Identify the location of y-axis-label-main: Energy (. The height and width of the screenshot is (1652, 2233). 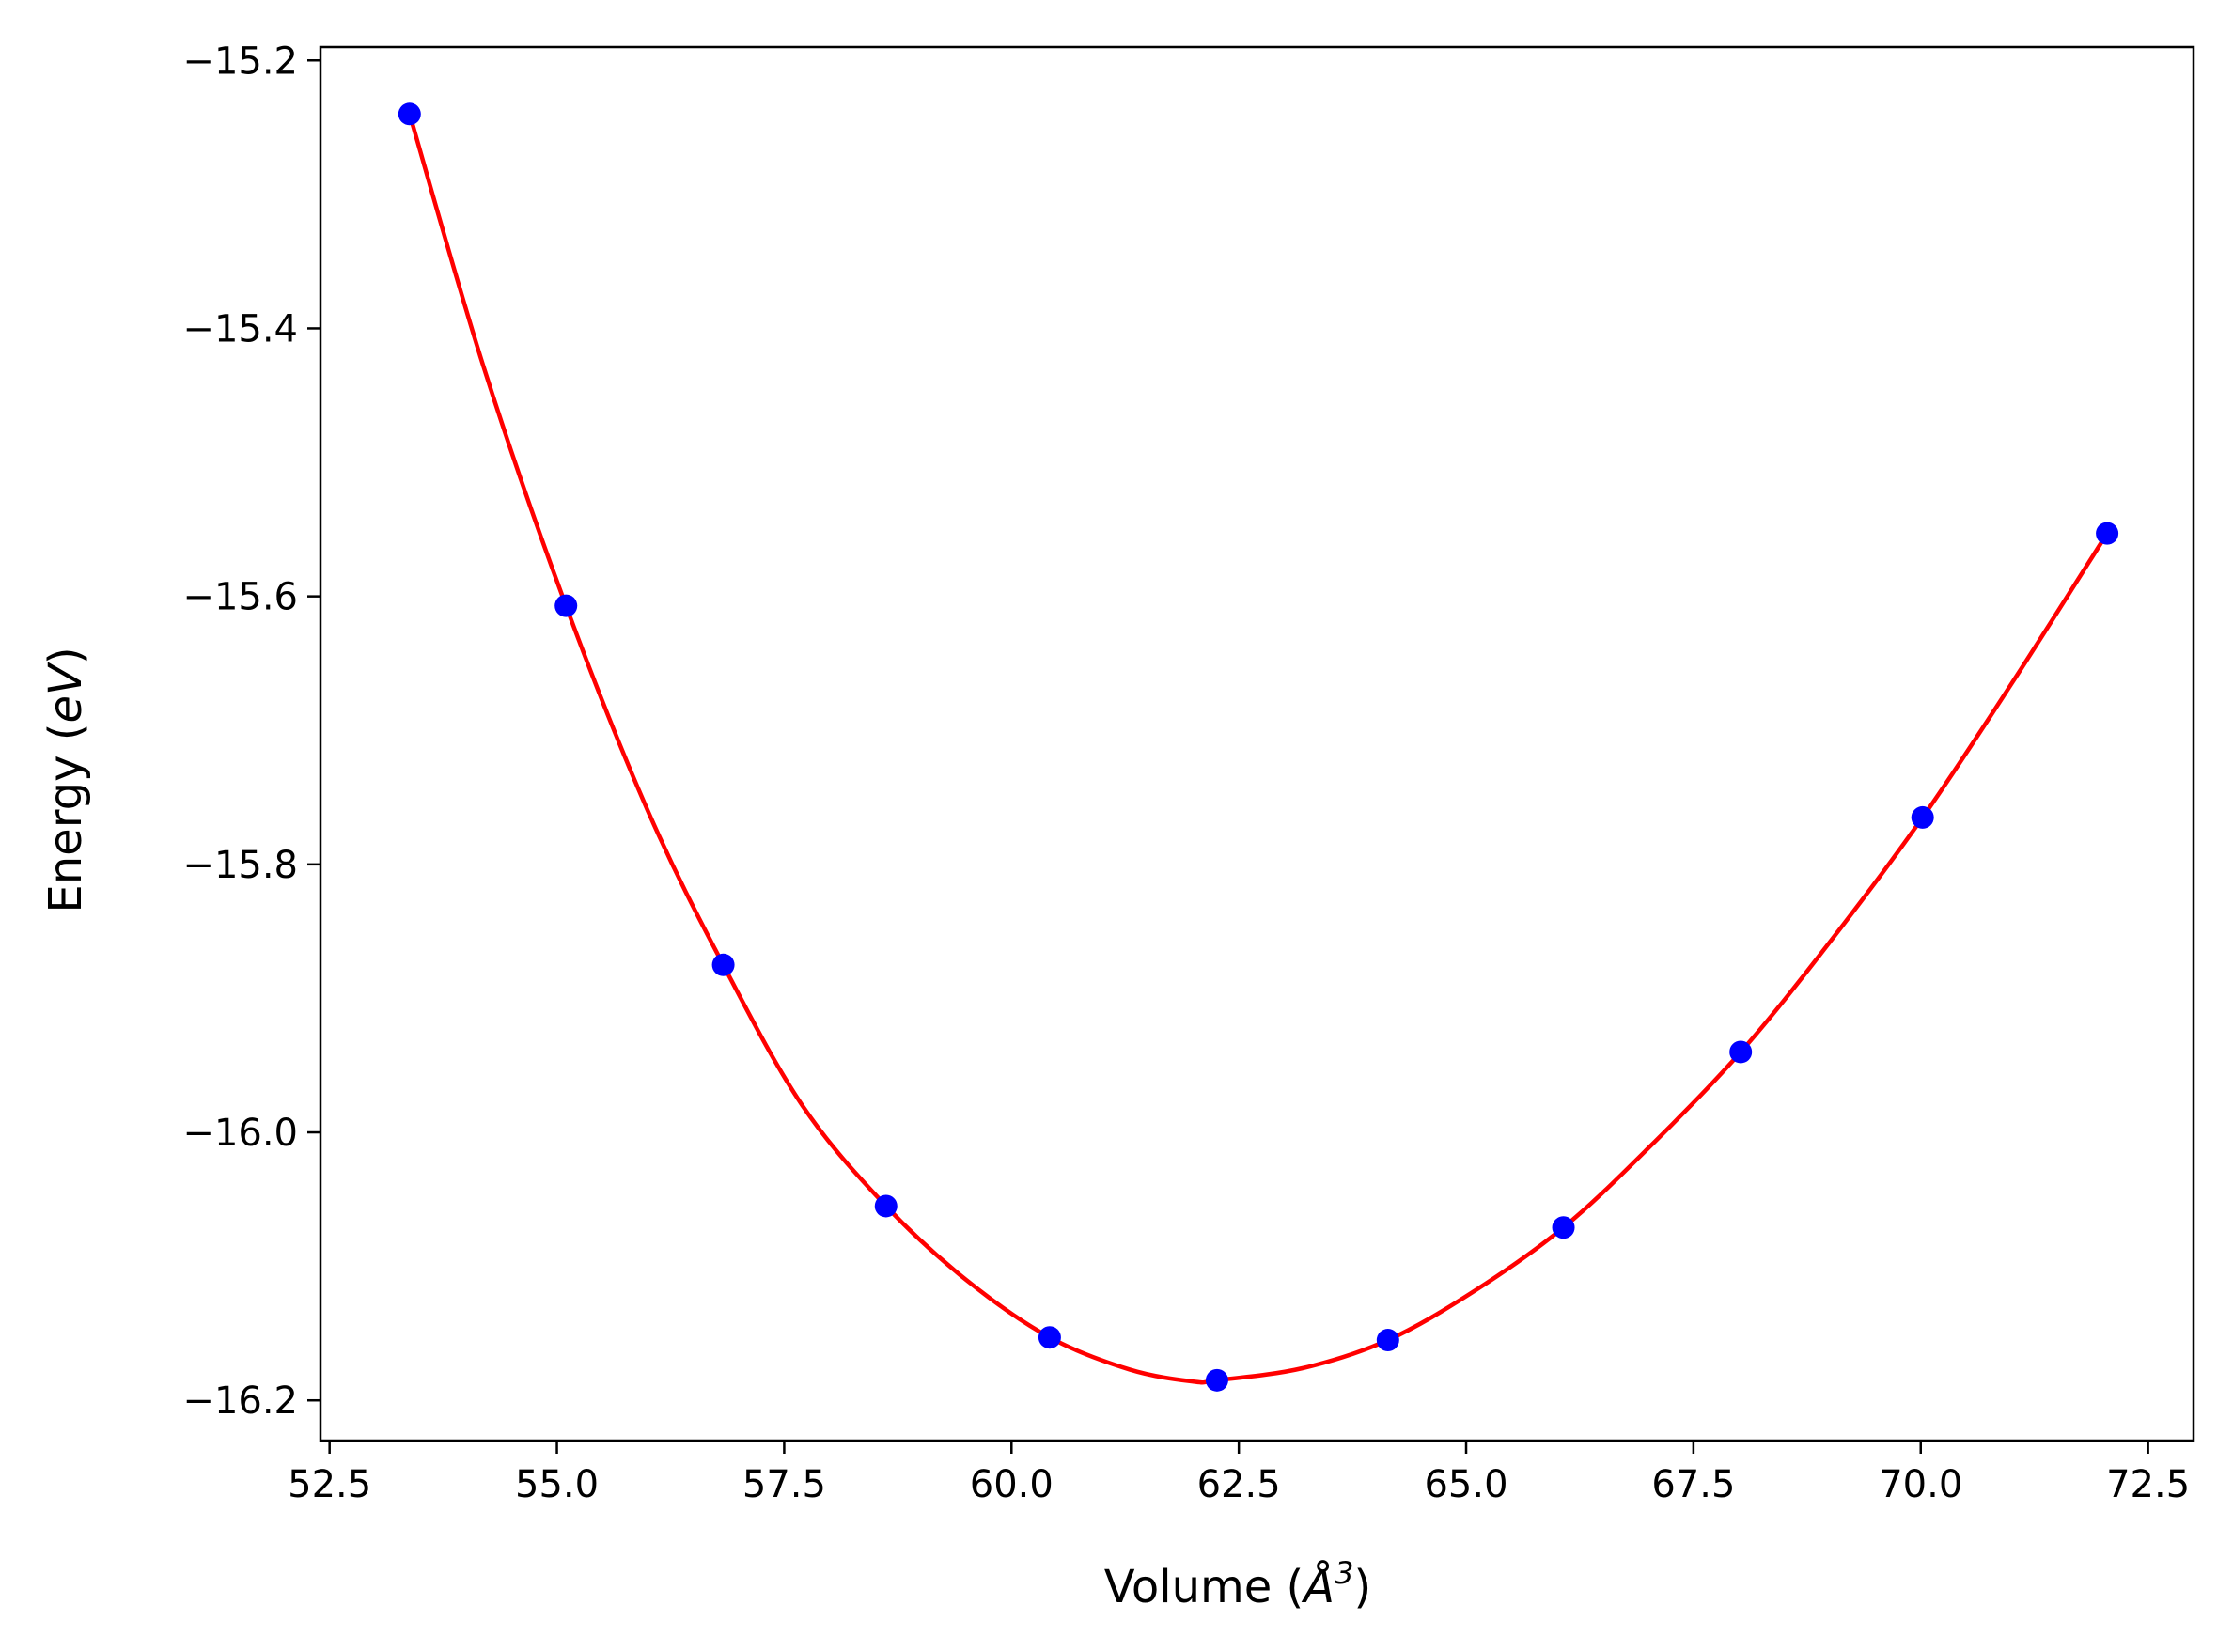
(65, 818).